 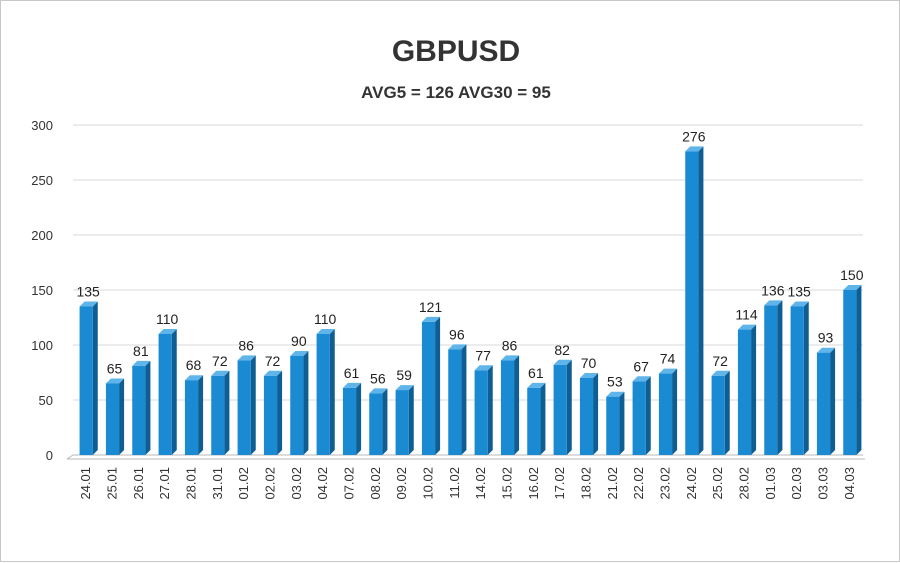 What do you see at coordinates (849, 483) in the screenshot?
I see `x-tick-label: 04.03` at bounding box center [849, 483].